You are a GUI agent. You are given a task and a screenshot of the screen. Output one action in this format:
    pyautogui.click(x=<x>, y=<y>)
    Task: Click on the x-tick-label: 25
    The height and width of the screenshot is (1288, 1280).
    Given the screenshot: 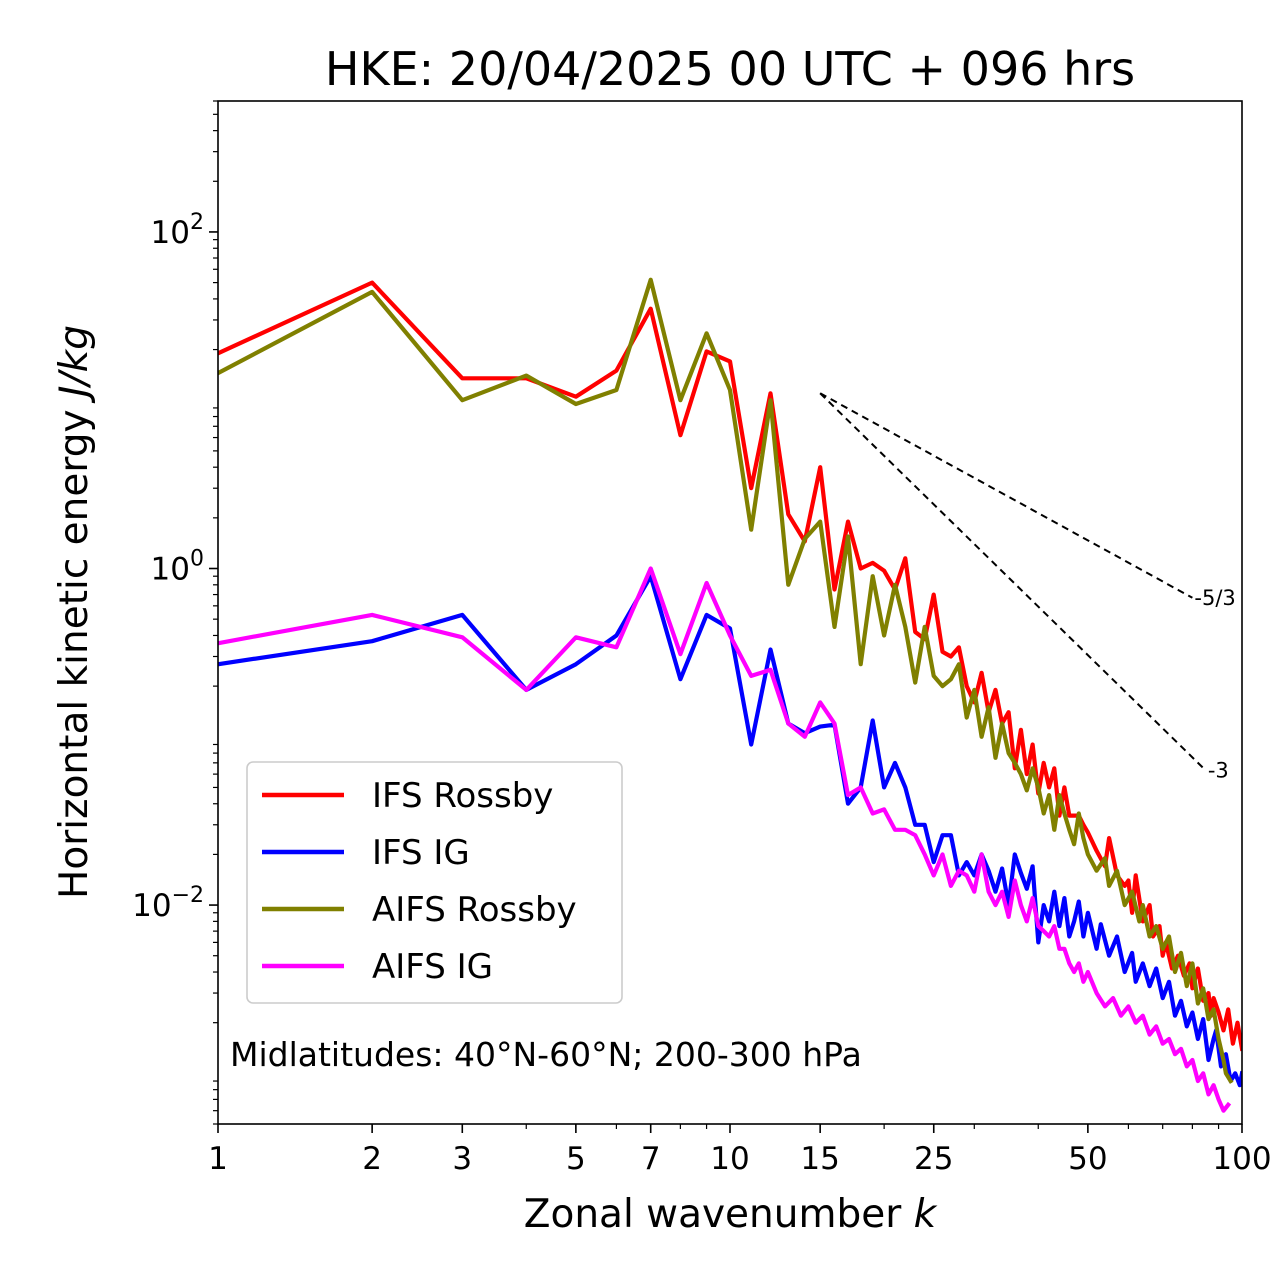 What is the action you would take?
    pyautogui.click(x=933, y=1159)
    